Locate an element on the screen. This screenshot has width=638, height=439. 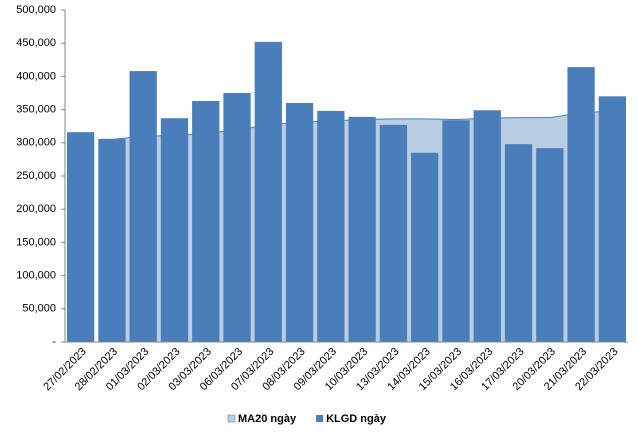
y-tick-label: 300,000 is located at coordinates (36, 143).